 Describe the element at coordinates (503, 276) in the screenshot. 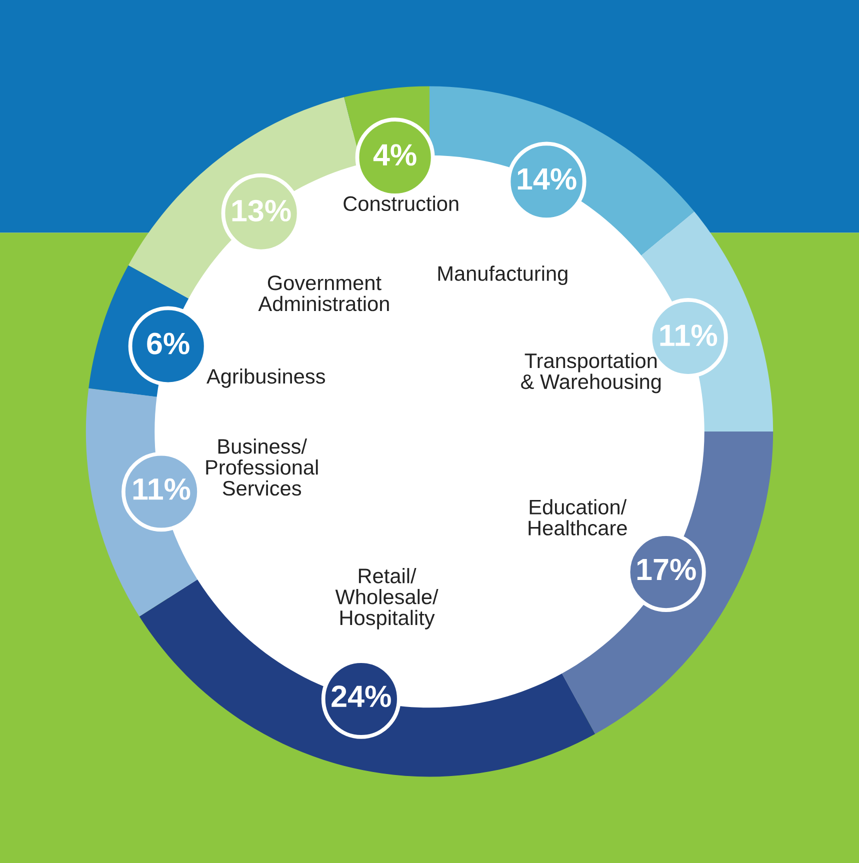

I see `slice-label: Manufacturing` at that location.